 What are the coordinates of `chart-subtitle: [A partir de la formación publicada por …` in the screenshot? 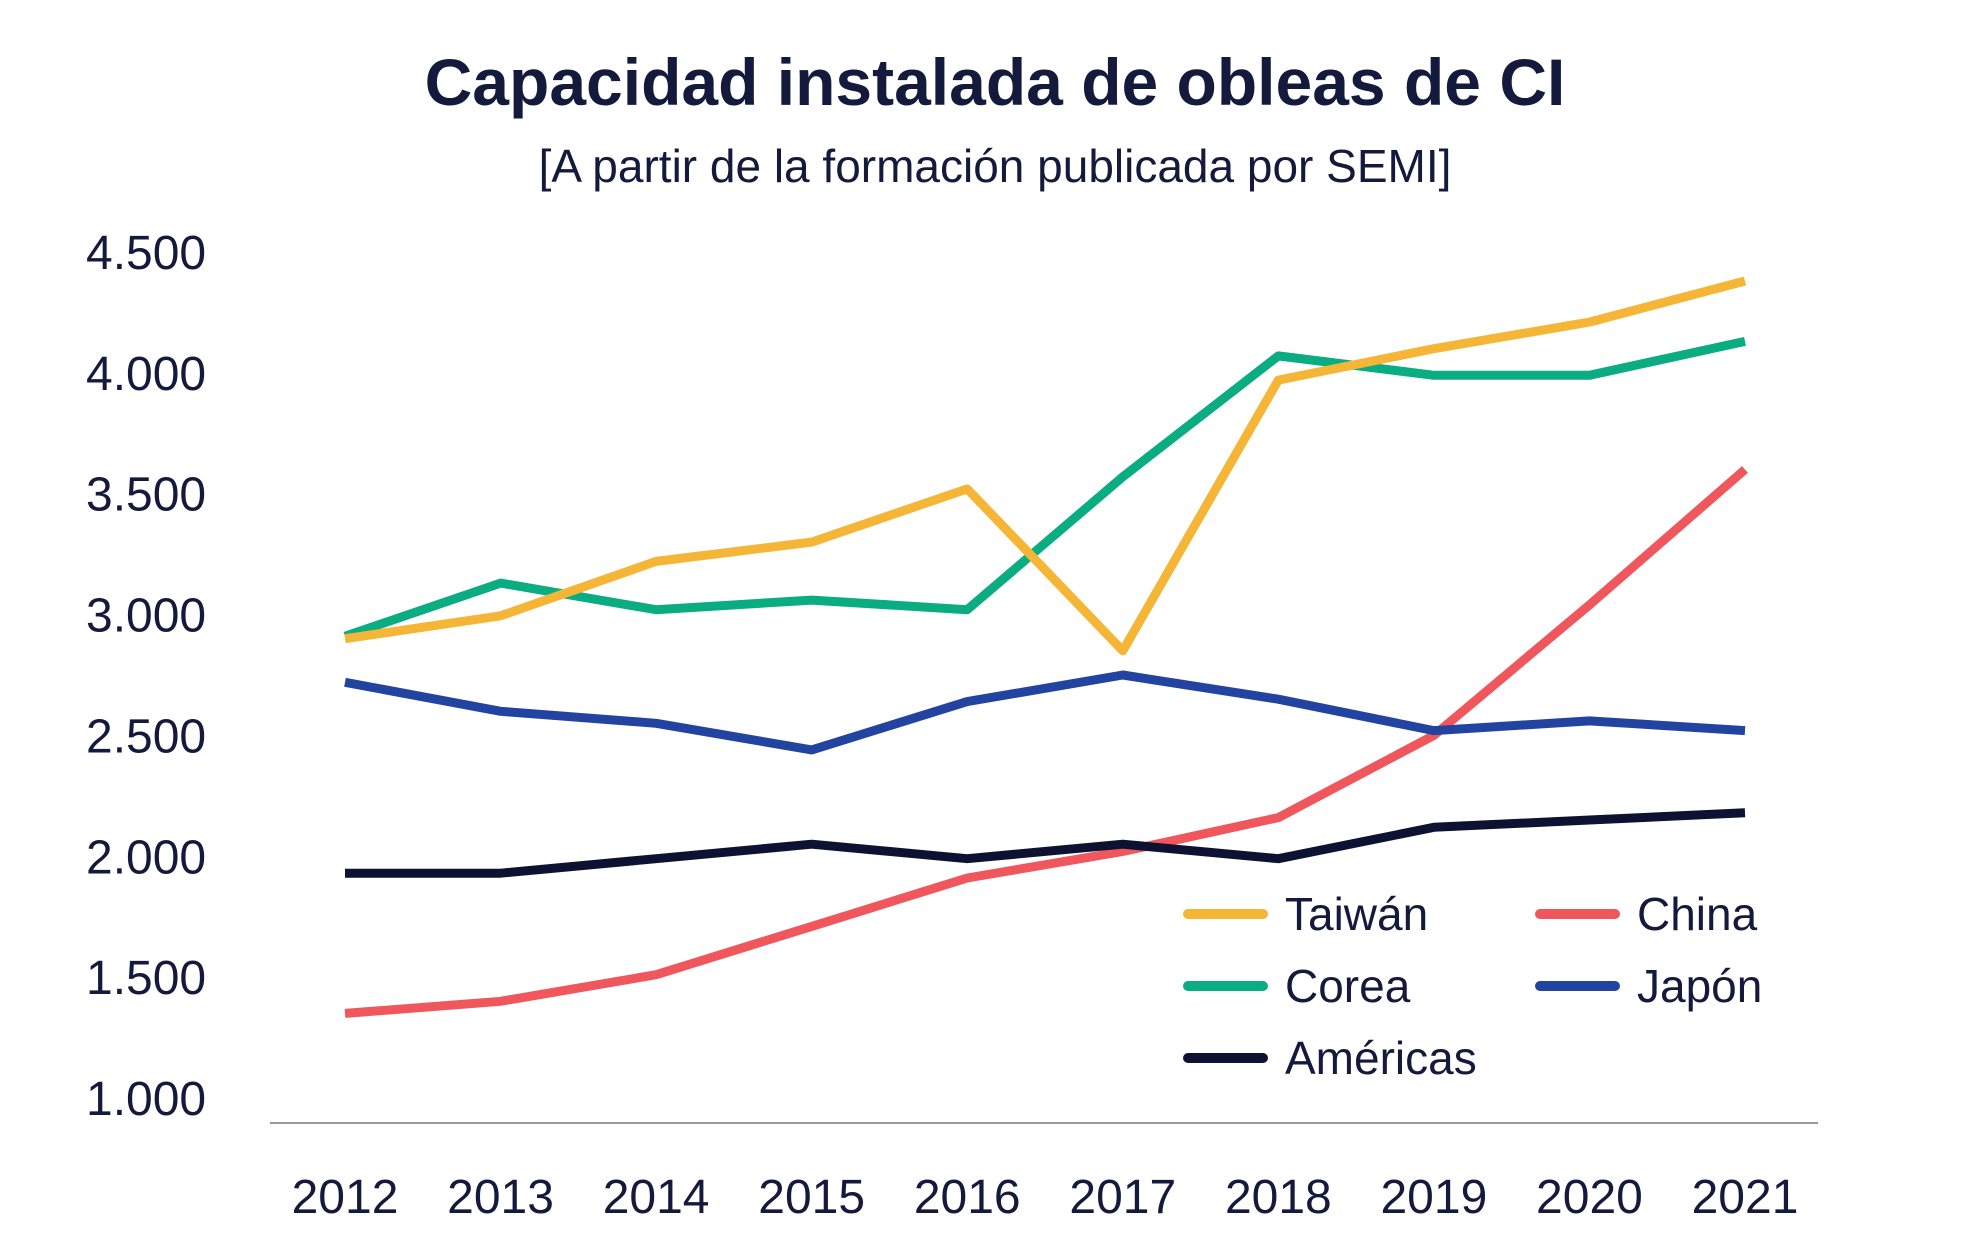 It's located at (995, 166).